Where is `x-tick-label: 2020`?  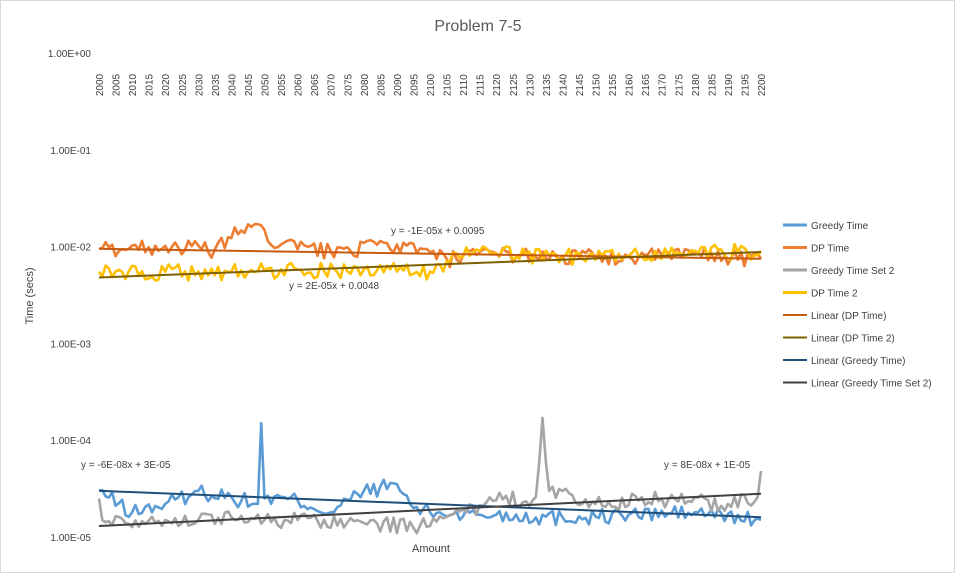 x-tick-label: 2020 is located at coordinates (166, 84).